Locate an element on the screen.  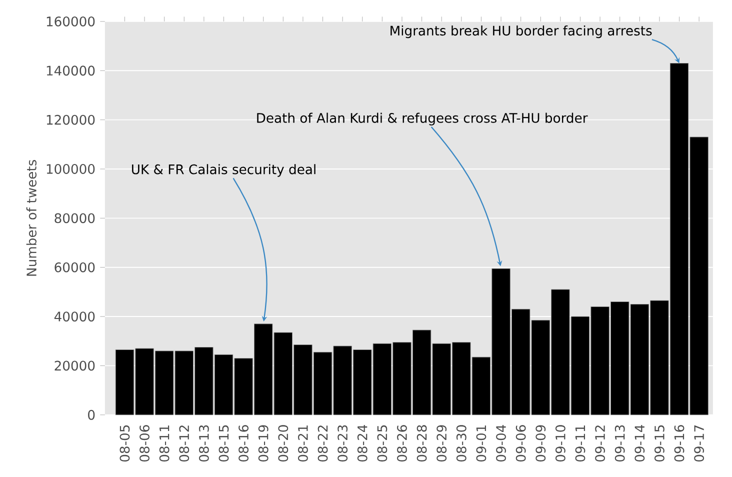
y-tick-label: 60000 is located at coordinates (74, 267).